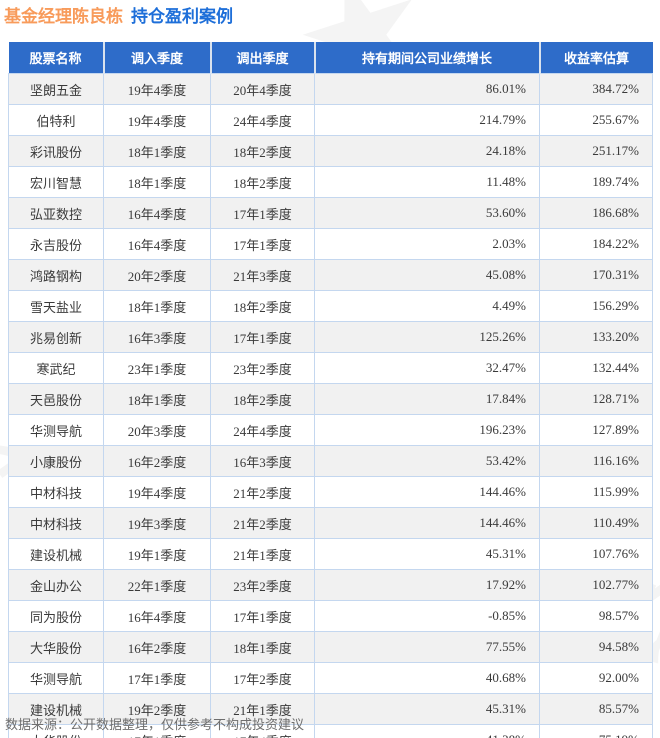 This screenshot has height=738, width=660. I want to click on table-row: 鸿路钢构 20年2季度 21年3季度 45.08% 170.31%, so click(330, 275).